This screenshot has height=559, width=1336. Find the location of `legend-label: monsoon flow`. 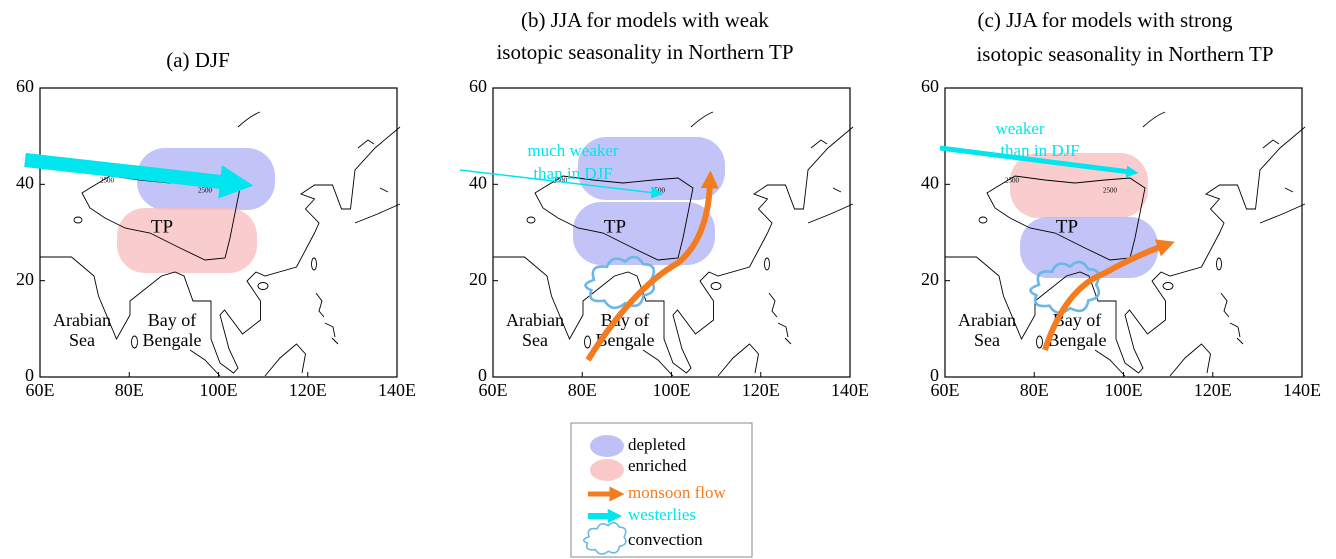

legend-label: monsoon flow is located at coordinates (677, 492).